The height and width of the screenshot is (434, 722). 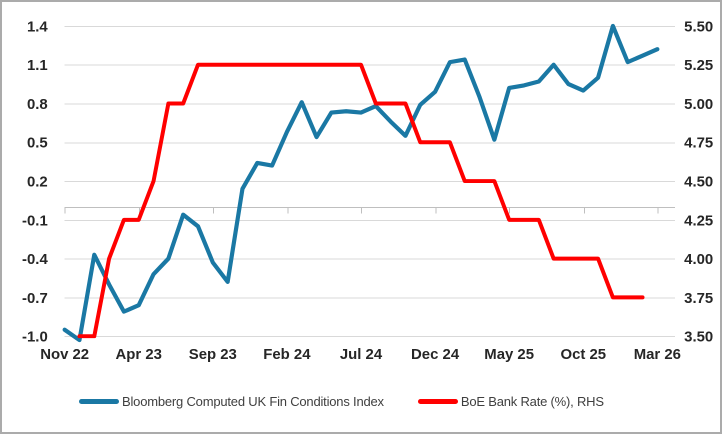 What do you see at coordinates (509, 355) in the screenshot?
I see `svg-text: May 25` at bounding box center [509, 355].